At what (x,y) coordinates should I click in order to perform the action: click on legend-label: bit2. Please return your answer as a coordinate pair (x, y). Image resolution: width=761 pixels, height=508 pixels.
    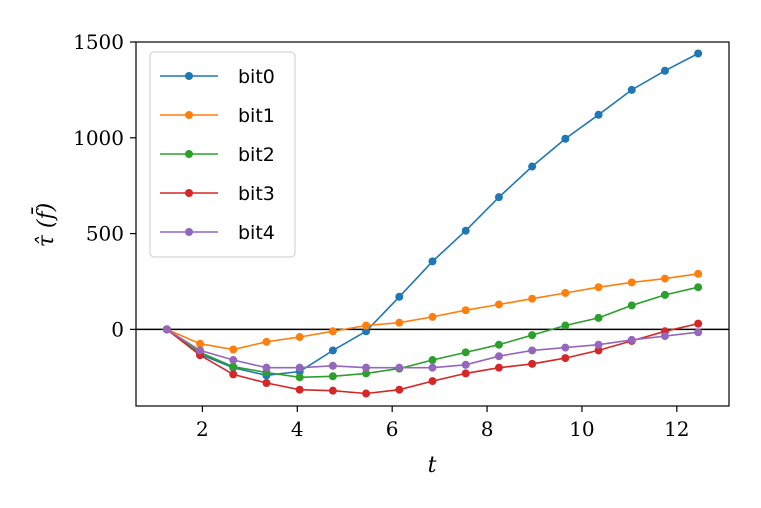
    Looking at the image, I should click on (256, 155).